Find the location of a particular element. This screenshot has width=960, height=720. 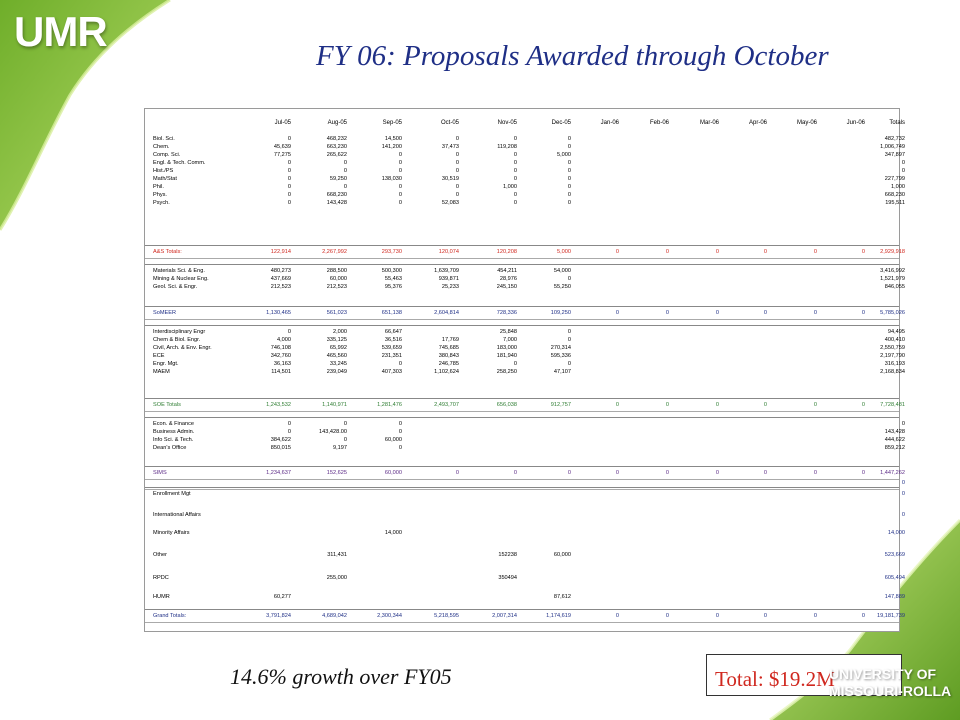

column-header: Dec-05 is located at coordinates (561, 123).